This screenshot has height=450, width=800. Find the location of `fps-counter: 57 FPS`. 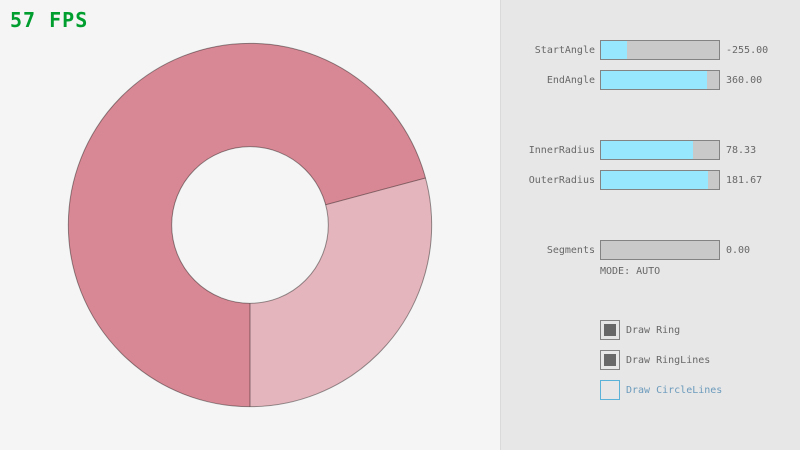

fps-counter: 57 FPS is located at coordinates (49, 20).